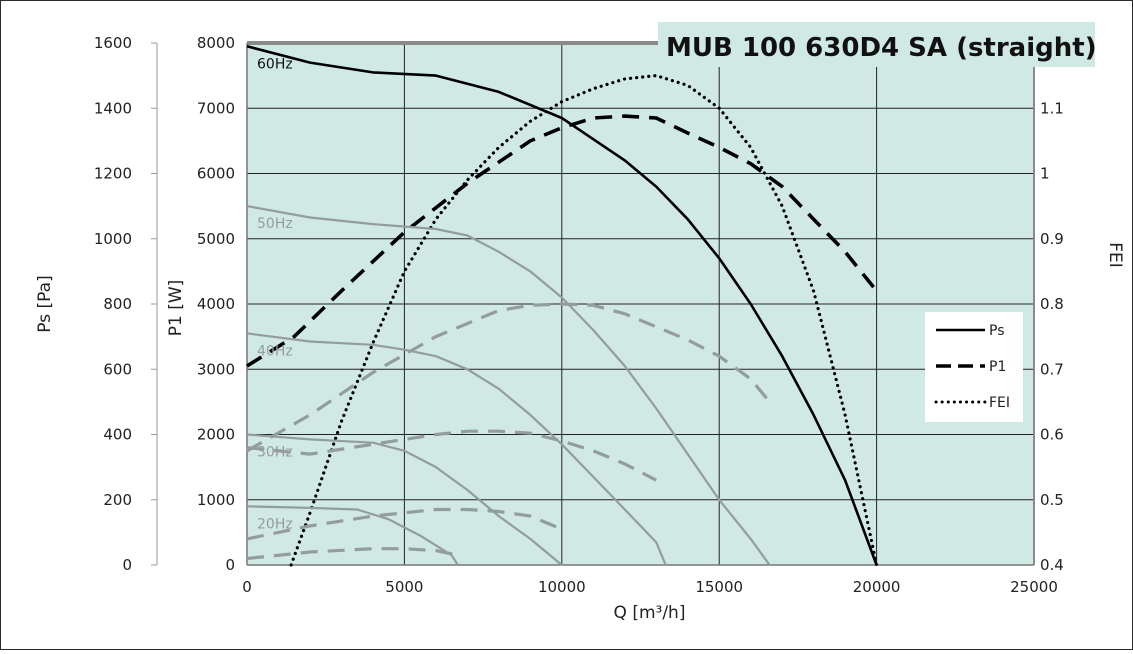 This screenshot has width=1133, height=654. Describe the element at coordinates (45, 303) in the screenshot. I see `ps-axis-title: Ps [Pa]` at that location.